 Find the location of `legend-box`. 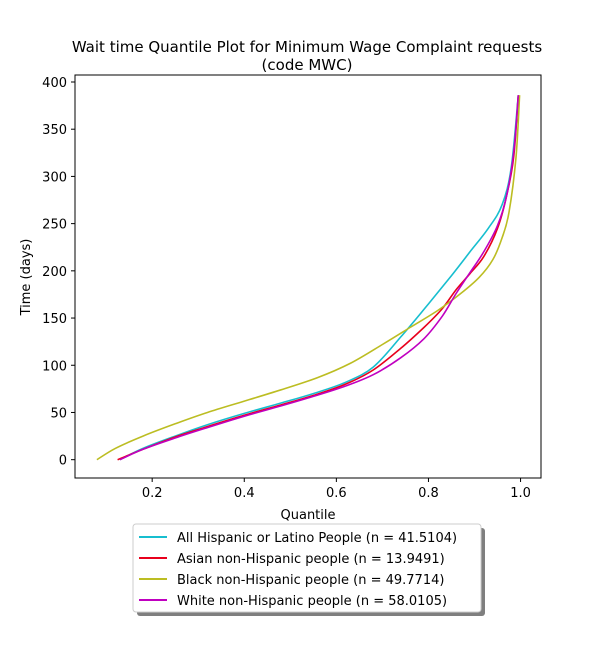

legend-box is located at coordinates (307, 568).